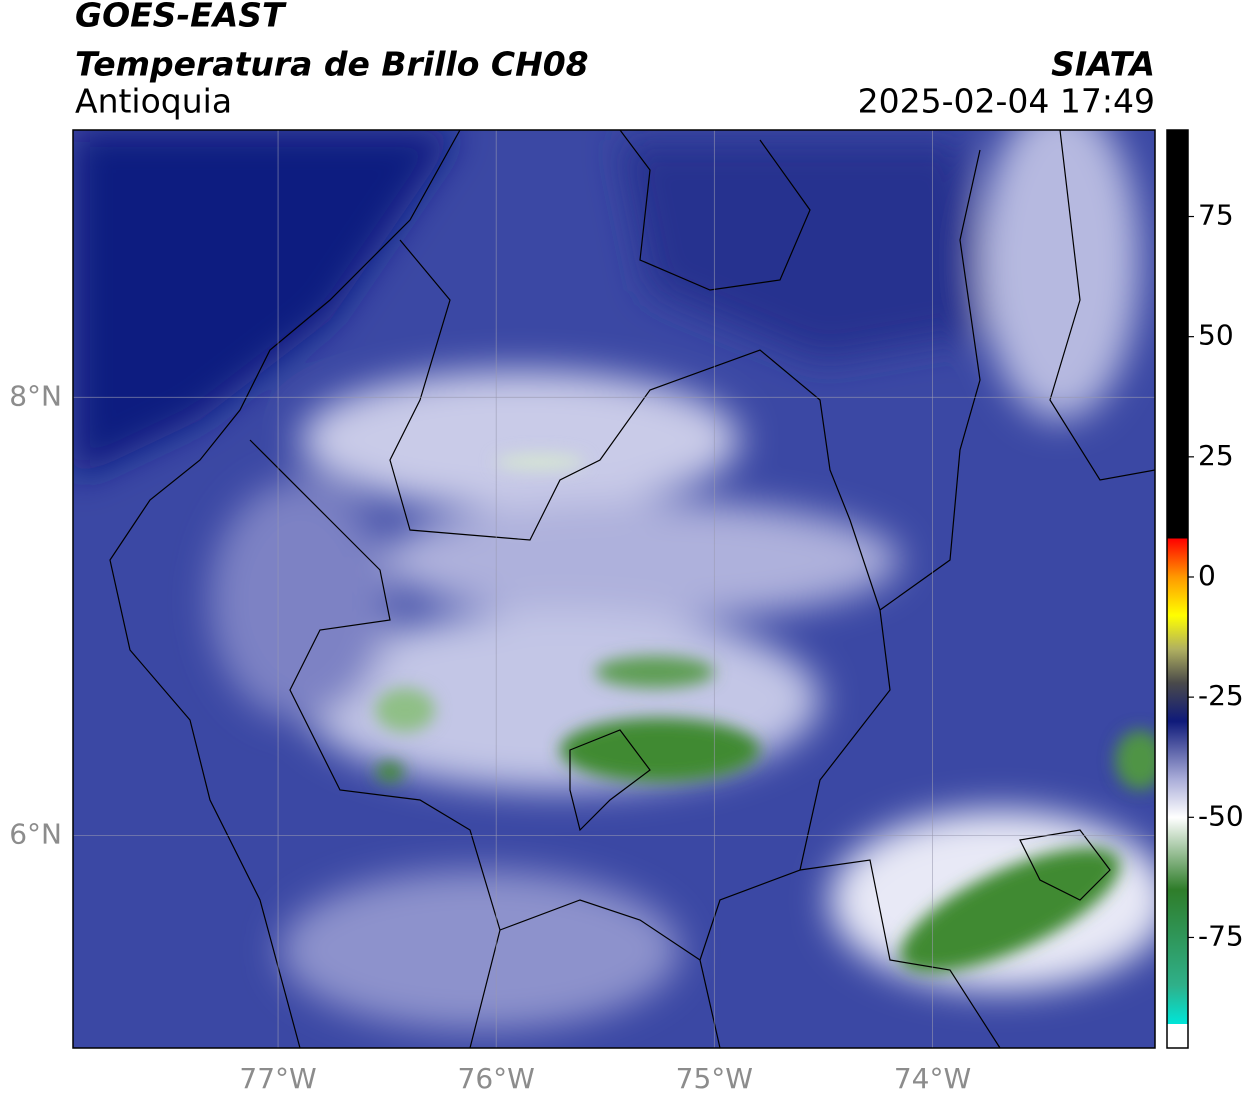  I want to click on x-tick-label: 74°W, so click(932, 1078).